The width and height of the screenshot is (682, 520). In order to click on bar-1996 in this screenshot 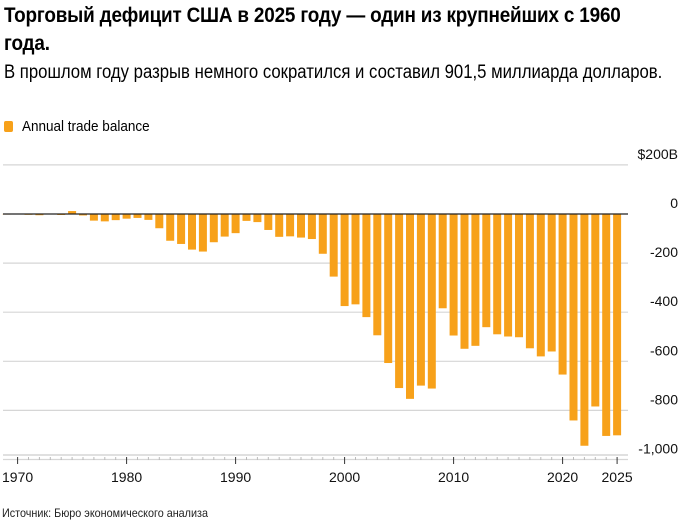, I will do `click(301, 226)`.